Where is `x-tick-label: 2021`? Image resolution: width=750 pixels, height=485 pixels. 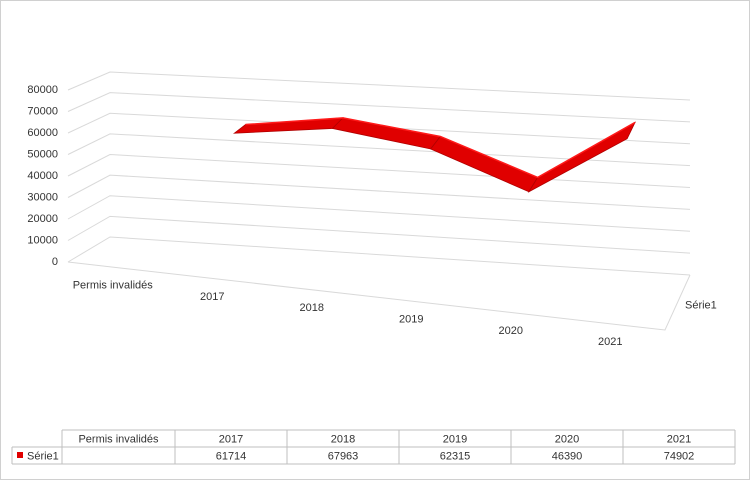 x-tick-label: 2021 is located at coordinates (610, 342).